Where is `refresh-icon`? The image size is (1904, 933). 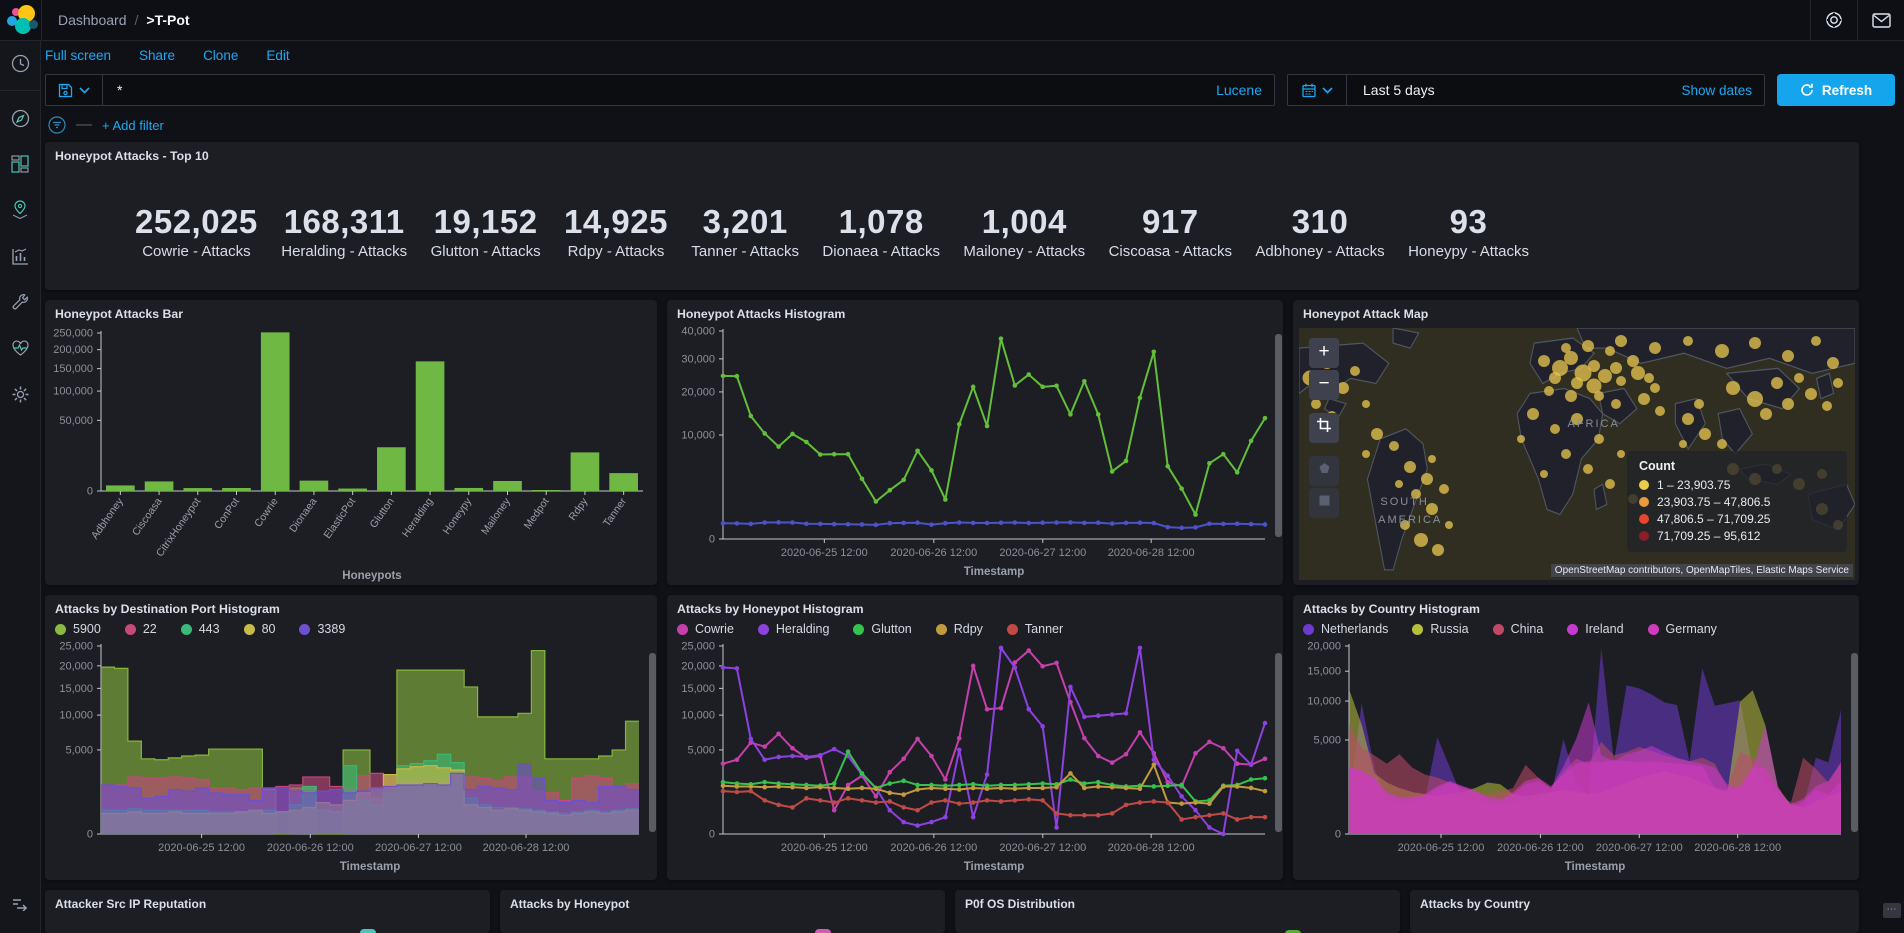 refresh-icon is located at coordinates (1807, 89).